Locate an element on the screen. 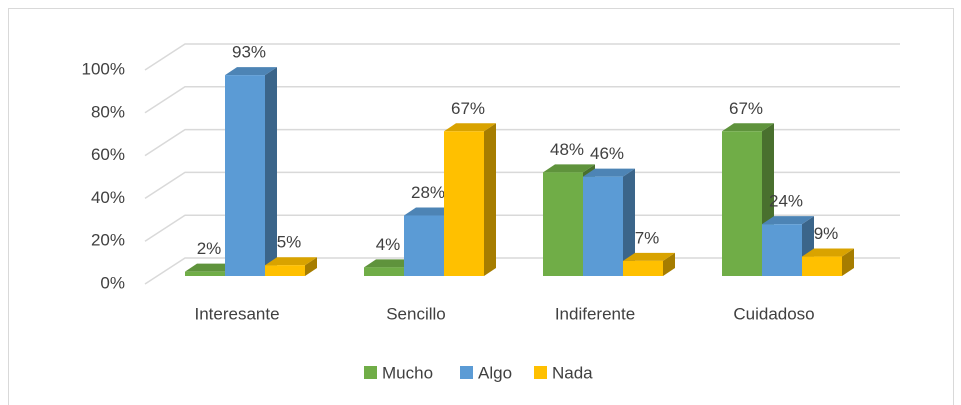  legend-label: Mucho is located at coordinates (407, 372).